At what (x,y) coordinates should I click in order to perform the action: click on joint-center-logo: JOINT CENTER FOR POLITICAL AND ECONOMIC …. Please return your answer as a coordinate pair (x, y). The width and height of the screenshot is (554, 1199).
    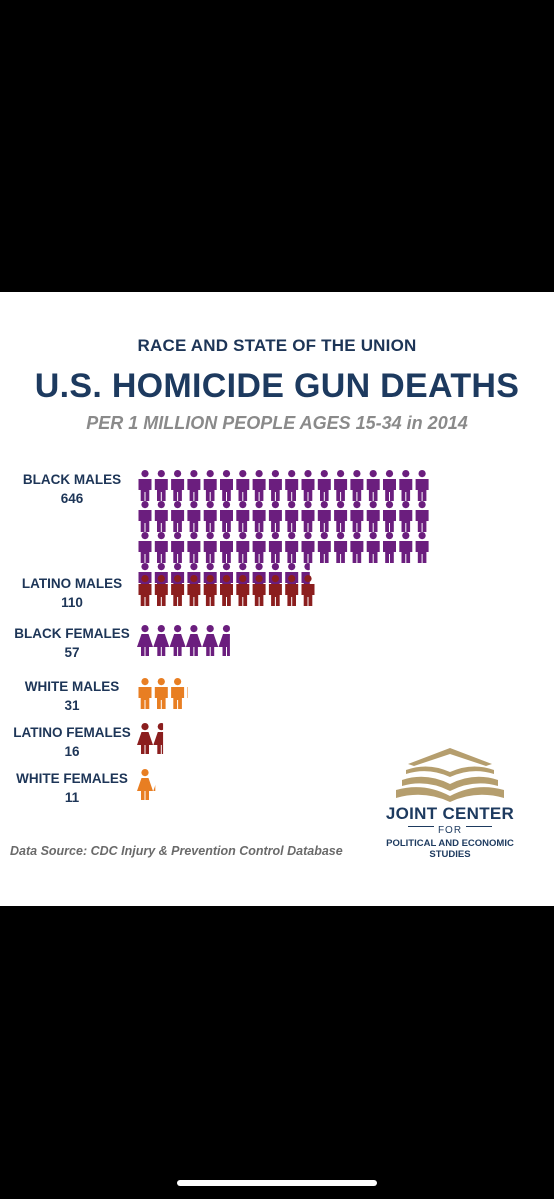
    Looking at the image, I should click on (450, 802).